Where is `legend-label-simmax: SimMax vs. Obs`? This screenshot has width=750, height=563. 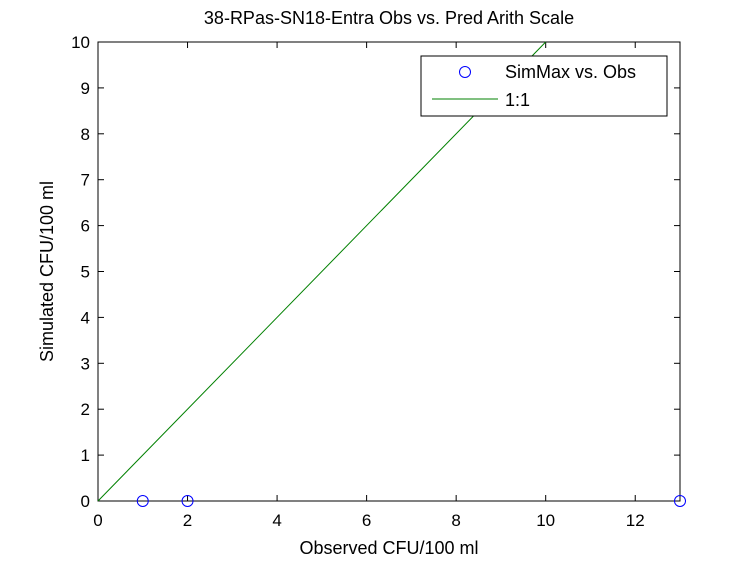
legend-label-simmax: SimMax vs. Obs is located at coordinates (570, 72).